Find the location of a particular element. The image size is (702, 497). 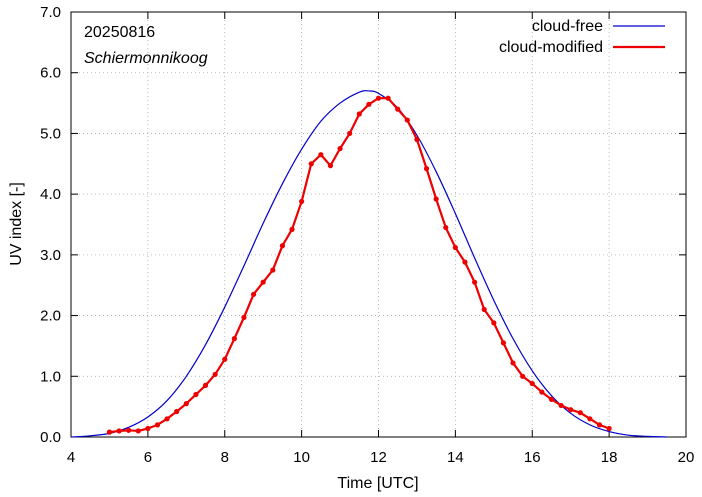

y-tick-label: 2.0 is located at coordinates (50, 316).